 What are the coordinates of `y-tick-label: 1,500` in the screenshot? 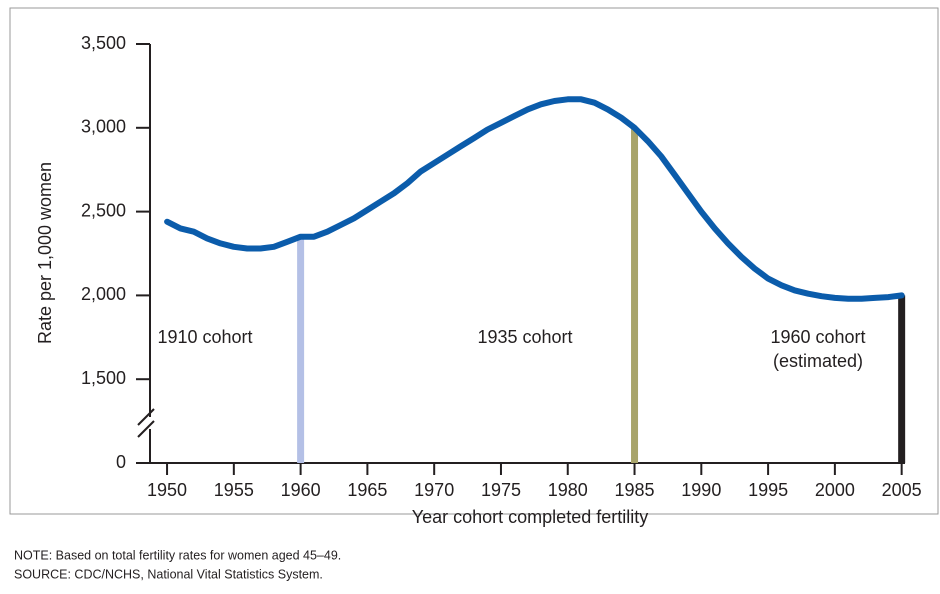 It's located at (103, 378).